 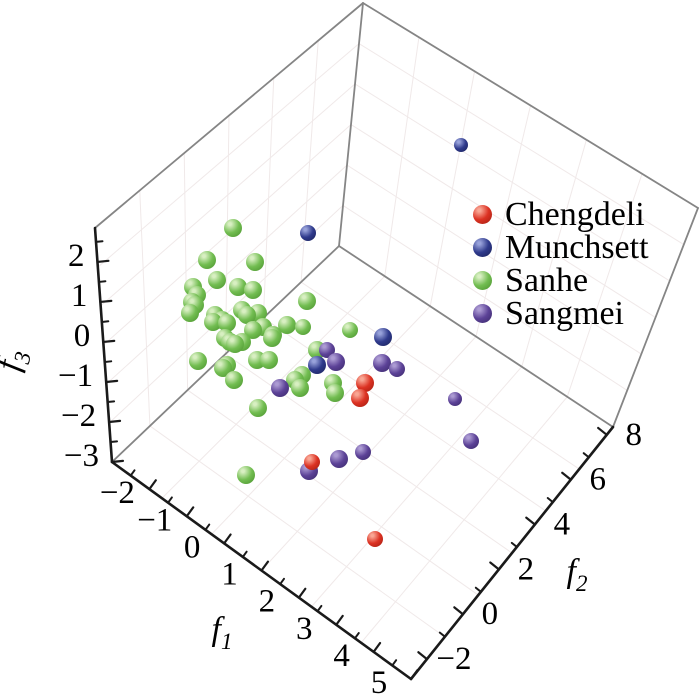 What do you see at coordinates (379, 681) in the screenshot?
I see `tick-label-f1-5: 5` at bounding box center [379, 681].